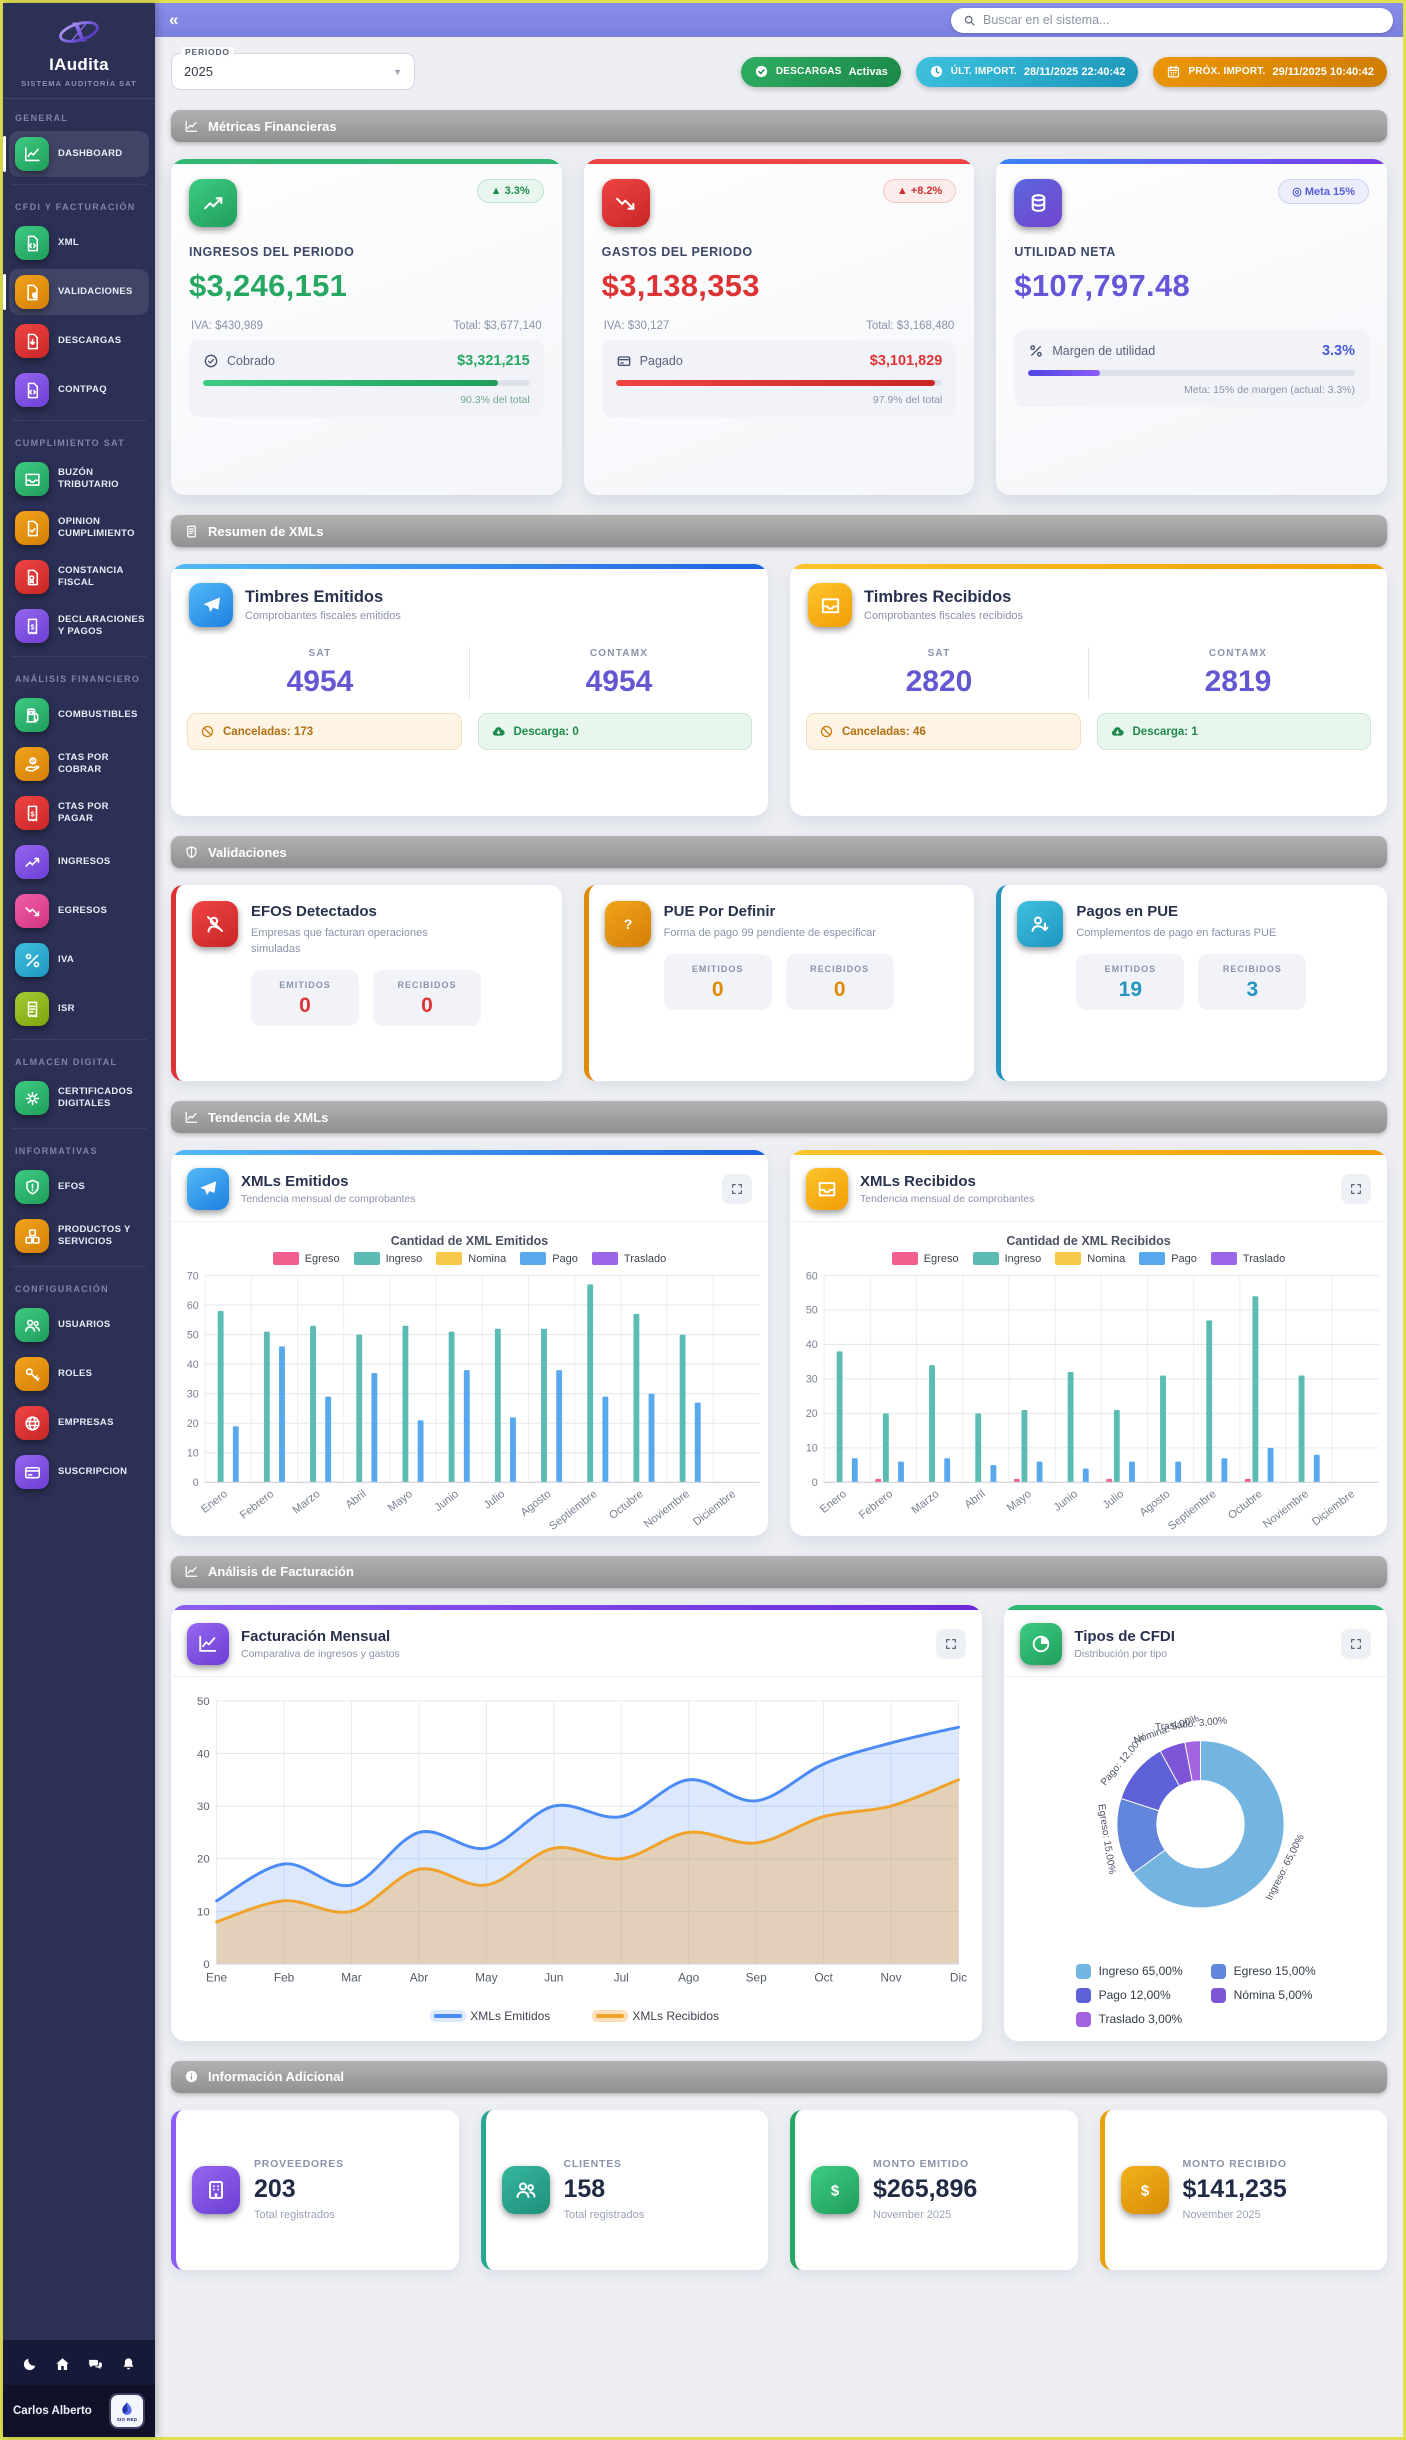 Image resolution: width=1406 pixels, height=2440 pixels. What do you see at coordinates (79, 528) in the screenshot?
I see `sidebar-item-opinion-cumplimiento: OPINION CUMPLIMIENTO` at bounding box center [79, 528].